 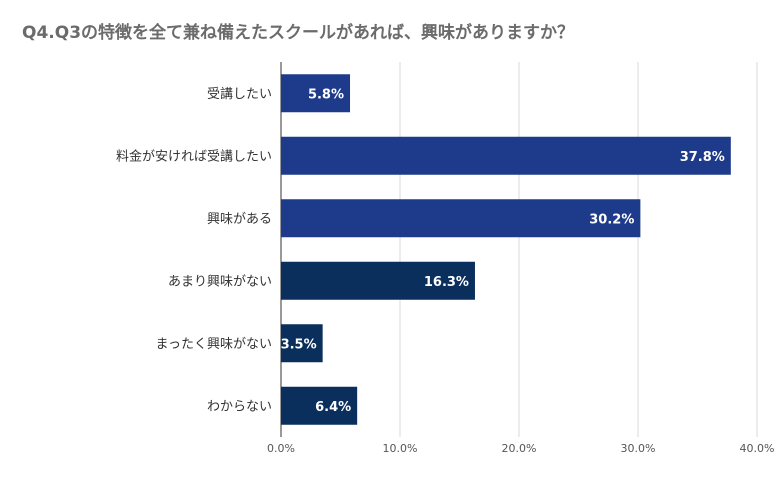 What do you see at coordinates (638, 448) in the screenshot?
I see `x-tick-label: 30.0%` at bounding box center [638, 448].